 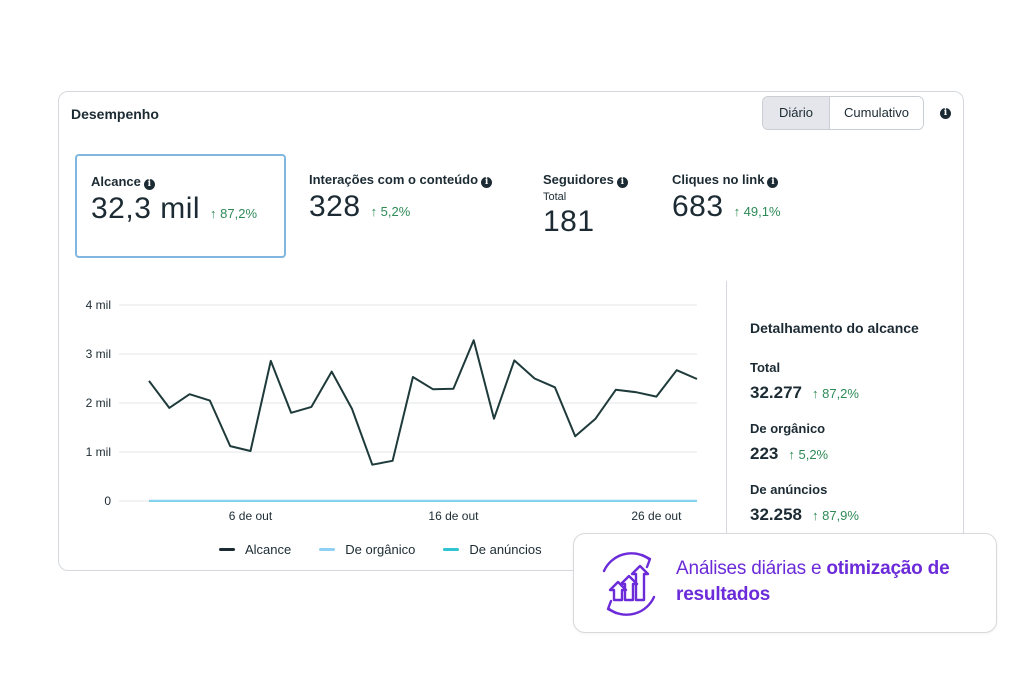 What do you see at coordinates (327, 549) in the screenshot?
I see `legend-swatch-organic` at bounding box center [327, 549].